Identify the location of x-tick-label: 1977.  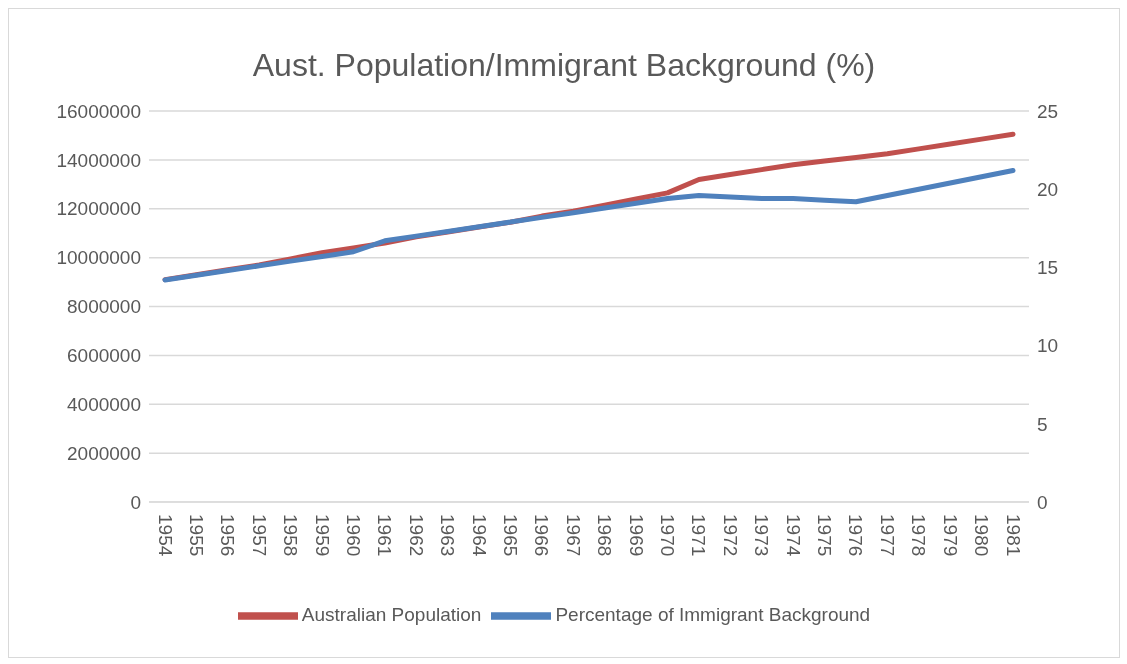
(887, 535).